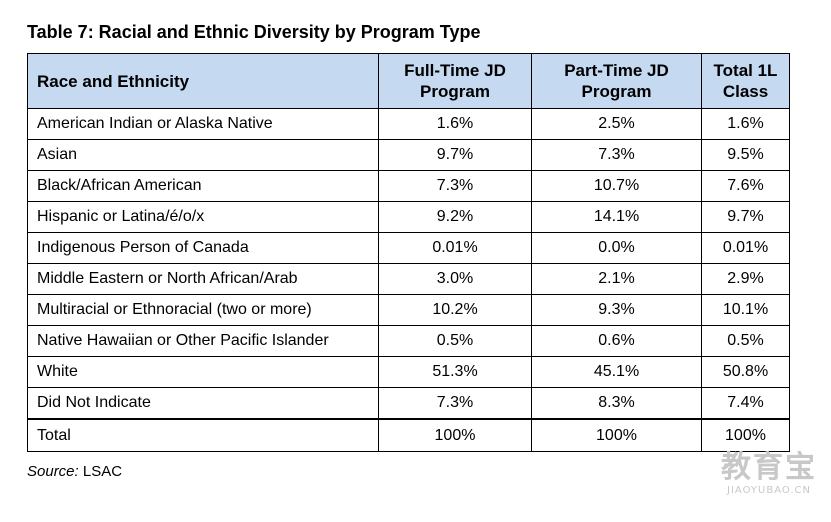 The image size is (831, 522). I want to click on row-label: Asian, so click(203, 155).